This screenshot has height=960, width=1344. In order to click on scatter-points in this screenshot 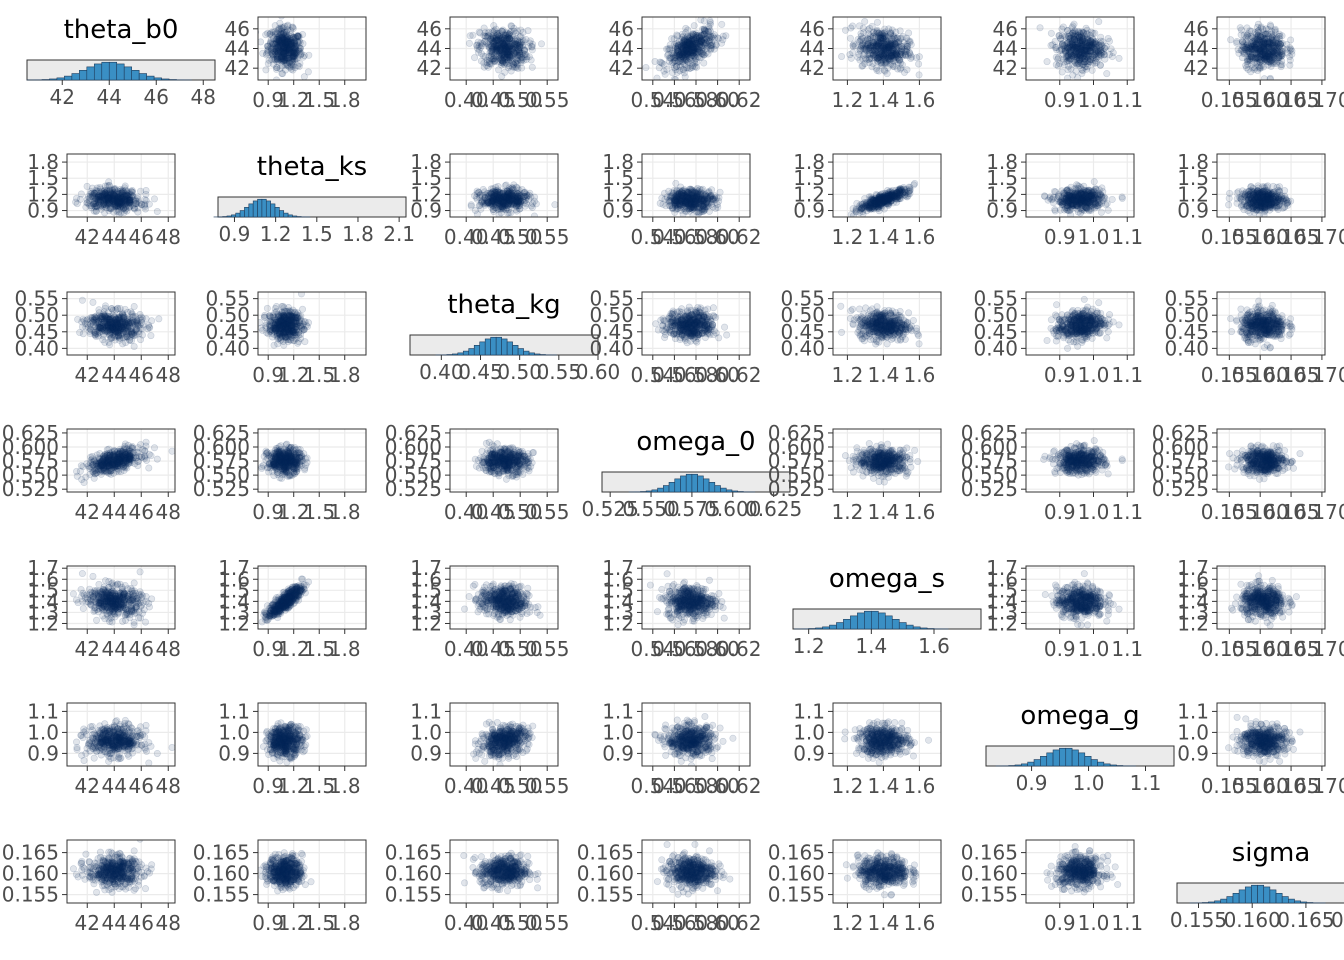, I will do `click(505, 51)`.